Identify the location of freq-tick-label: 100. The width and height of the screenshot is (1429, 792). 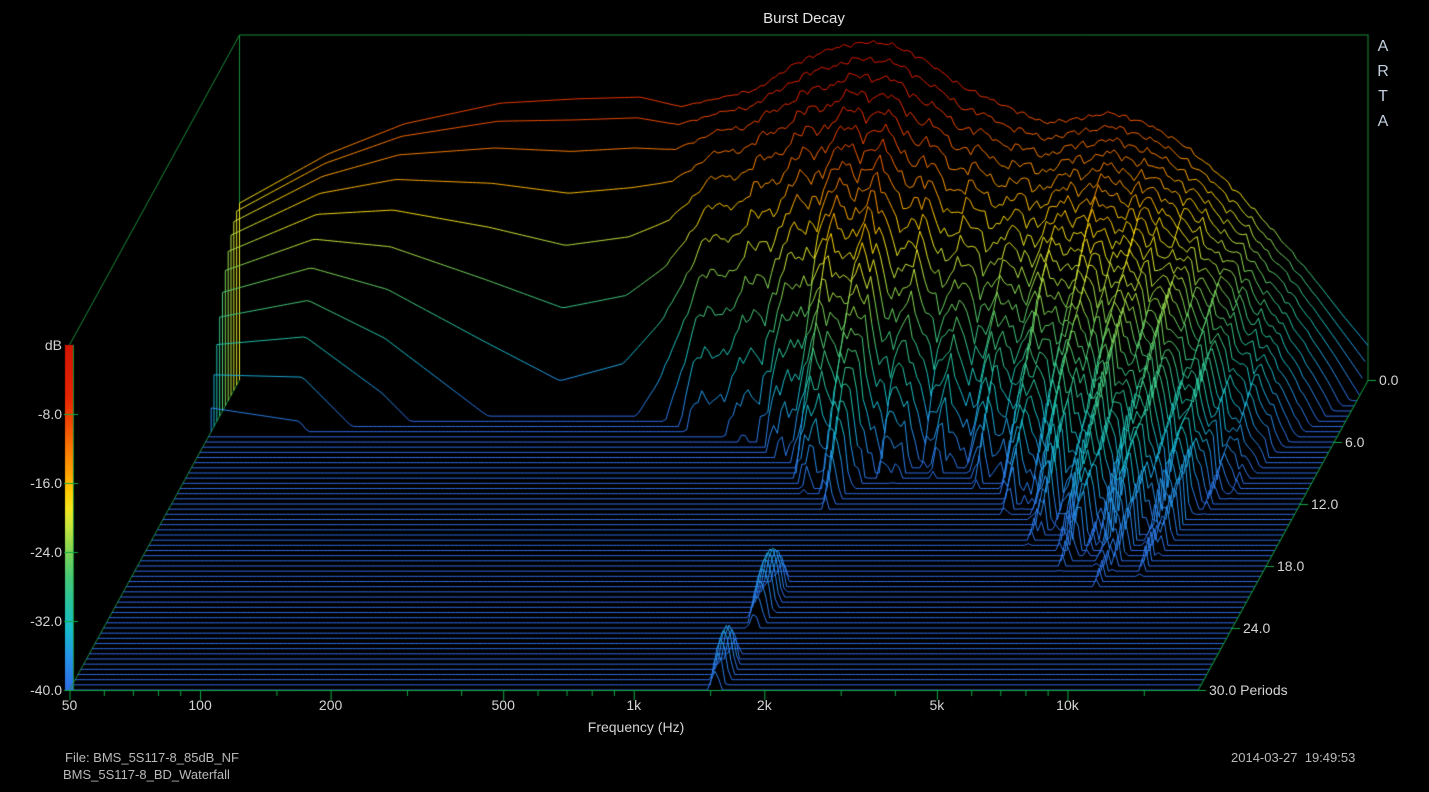
(200, 705).